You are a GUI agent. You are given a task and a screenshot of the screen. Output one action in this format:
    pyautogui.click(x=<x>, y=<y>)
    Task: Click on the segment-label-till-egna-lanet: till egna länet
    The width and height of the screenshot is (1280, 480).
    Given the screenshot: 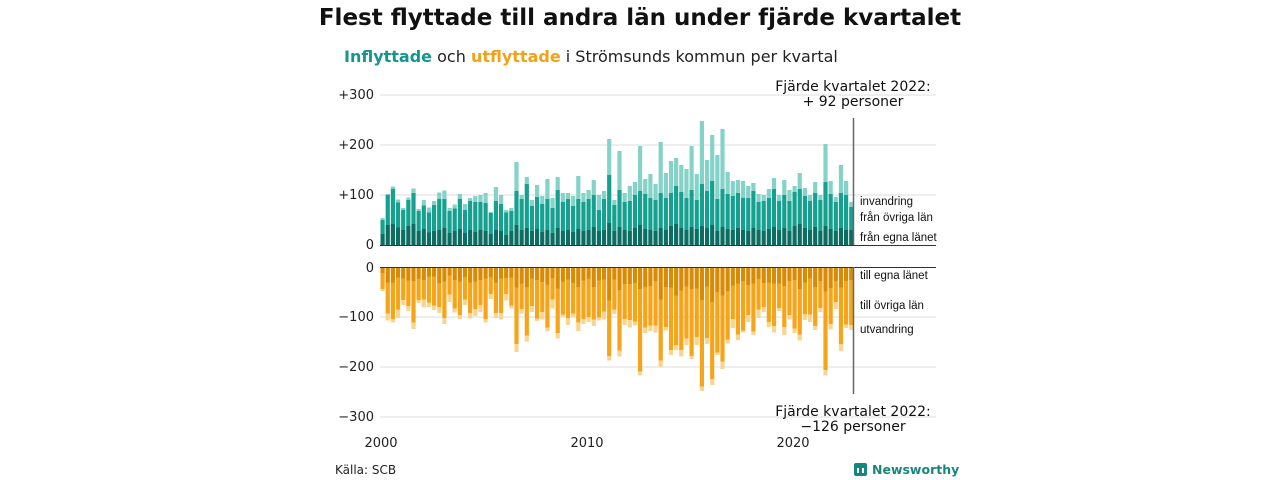 What is the action you would take?
    pyautogui.click(x=894, y=276)
    